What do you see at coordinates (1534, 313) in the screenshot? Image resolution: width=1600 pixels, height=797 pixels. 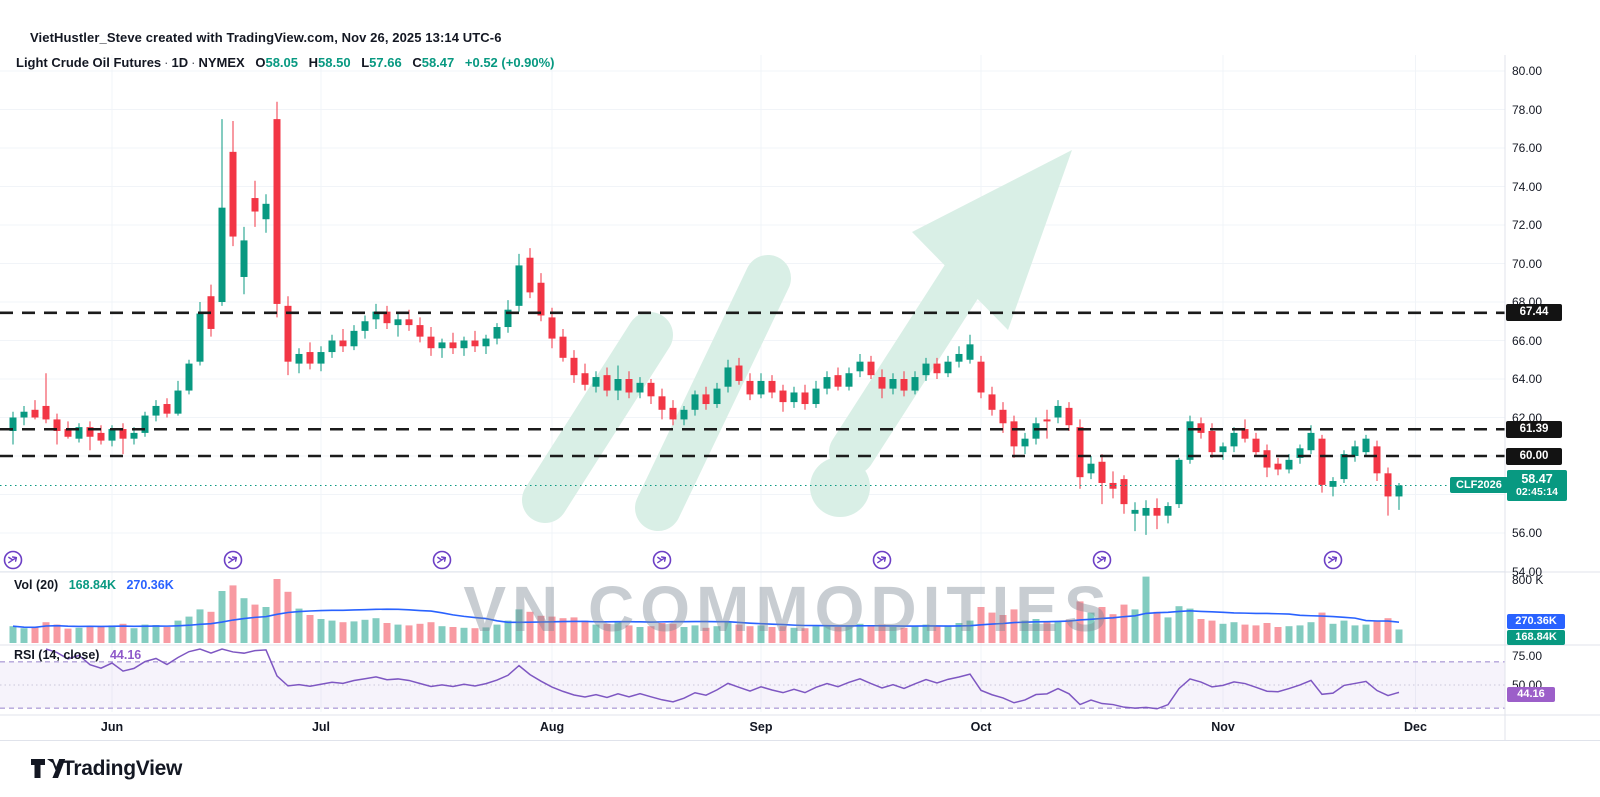 I see `level-price-label: 67.44` at bounding box center [1534, 313].